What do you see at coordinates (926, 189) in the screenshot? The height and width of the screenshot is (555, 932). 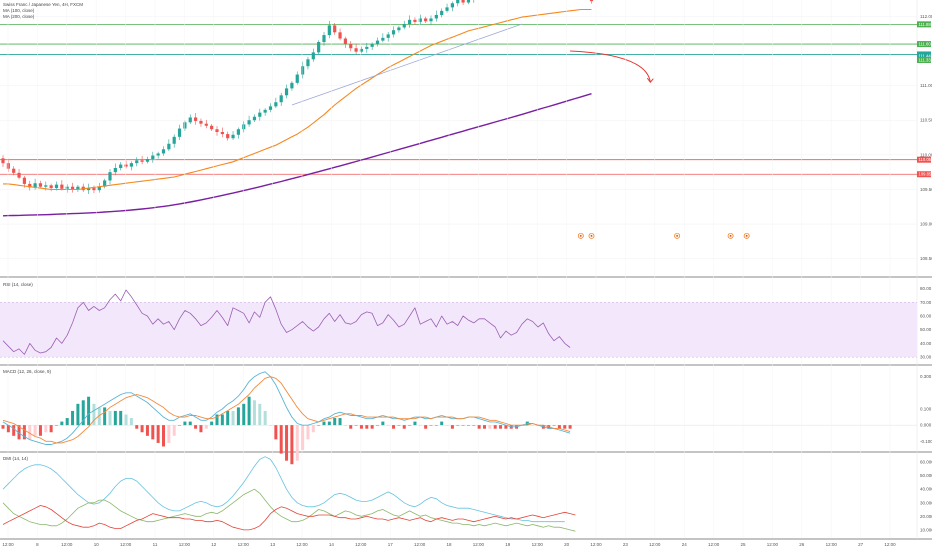 I see `price-tick-label: 109.500` at bounding box center [926, 189].